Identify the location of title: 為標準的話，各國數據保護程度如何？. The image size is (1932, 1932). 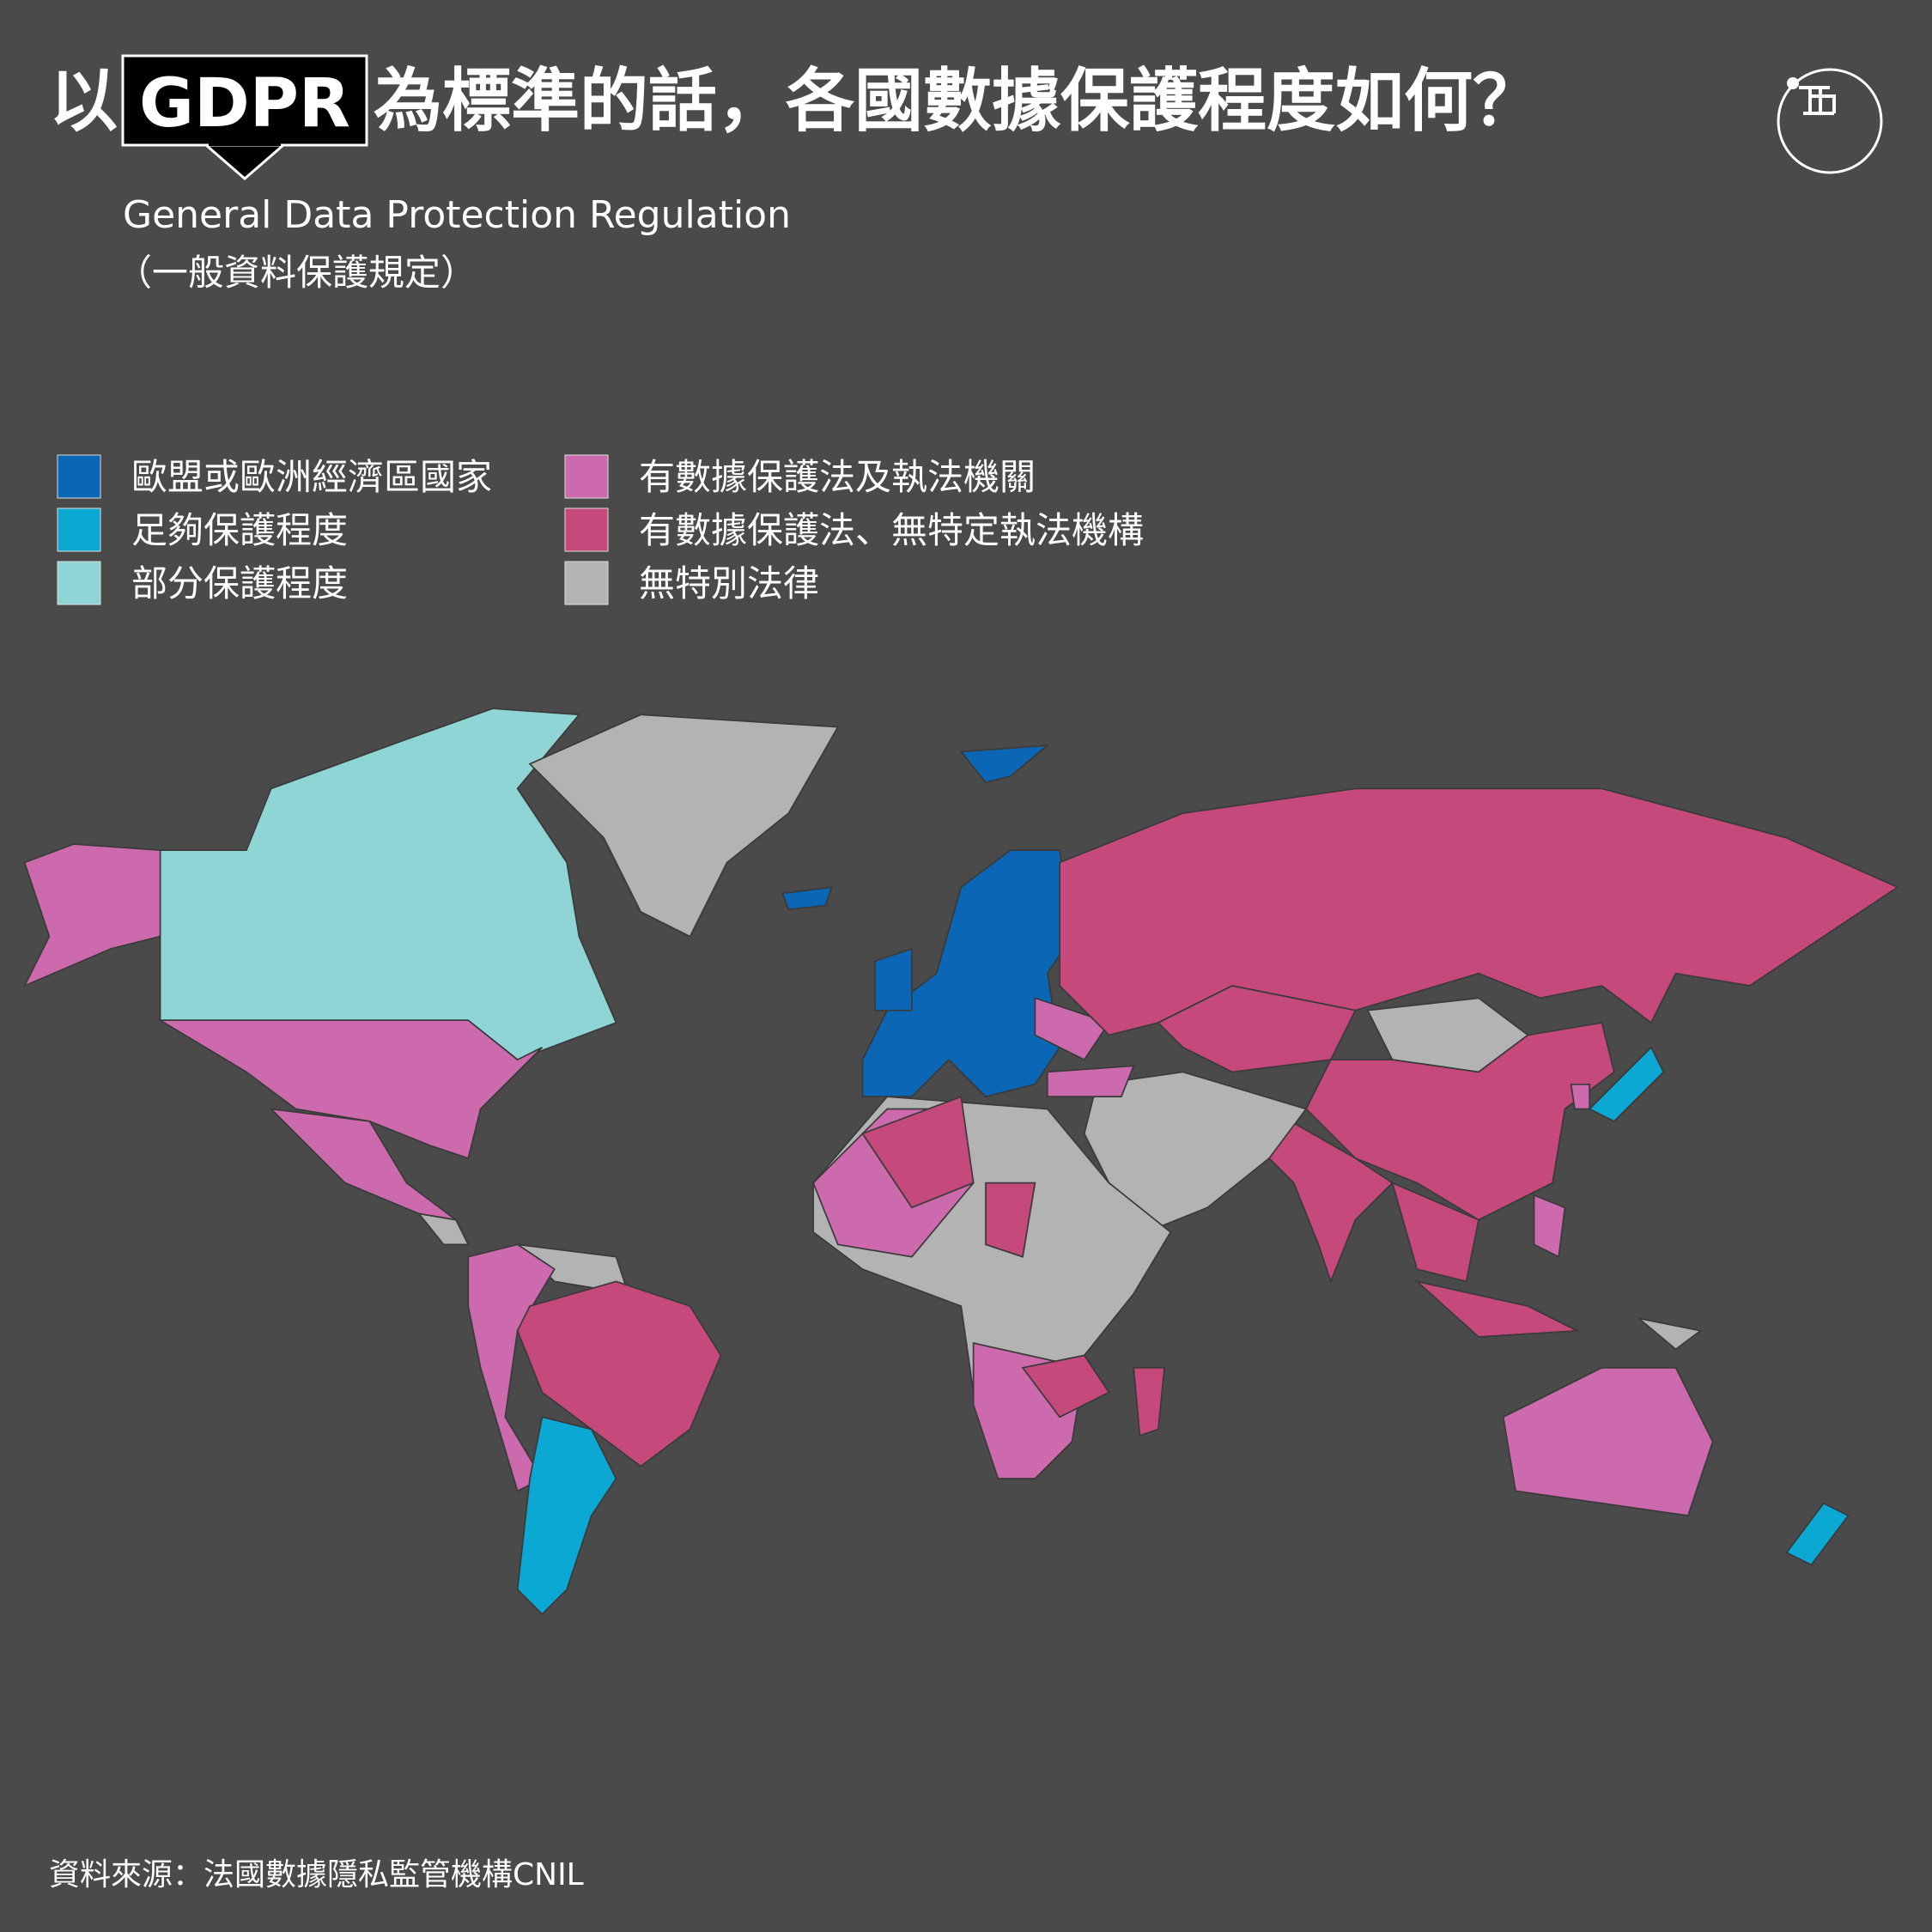
(958, 101).